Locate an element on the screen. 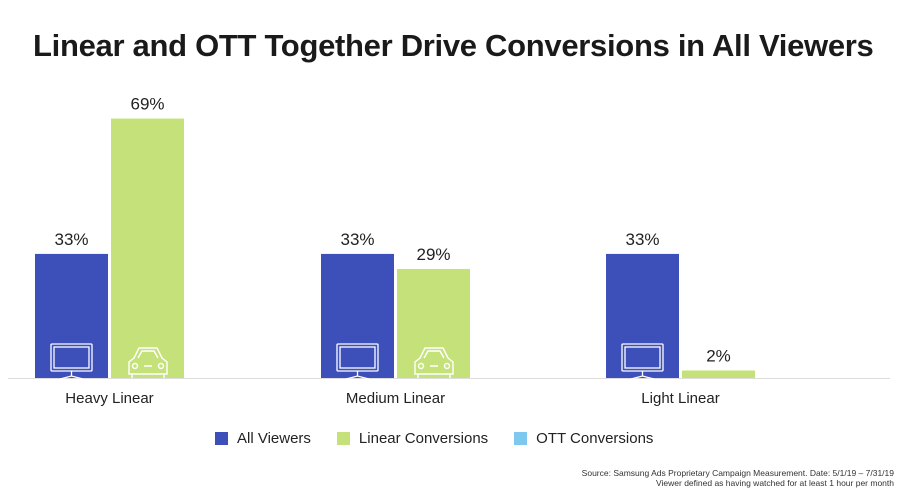  data-label: 2% is located at coordinates (718, 355).